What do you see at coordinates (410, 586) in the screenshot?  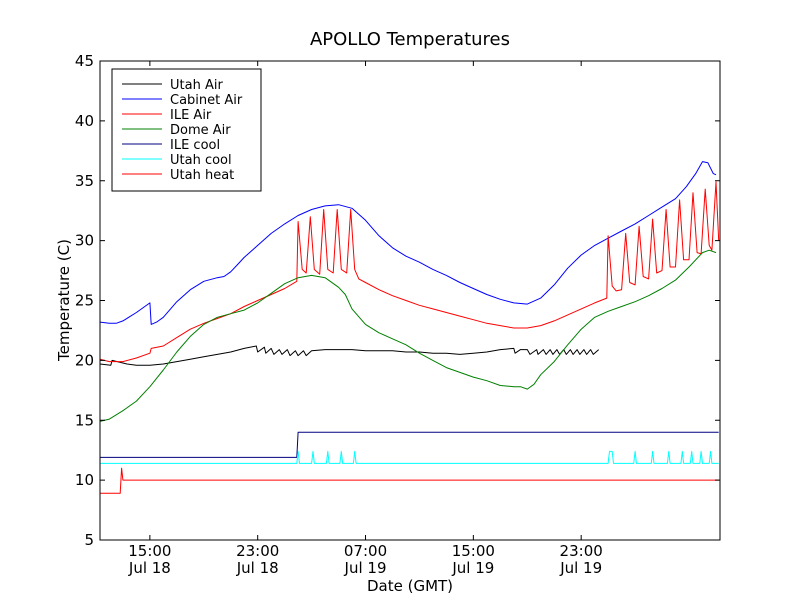 I see `x-axis-title: Date (GMT)` at bounding box center [410, 586].